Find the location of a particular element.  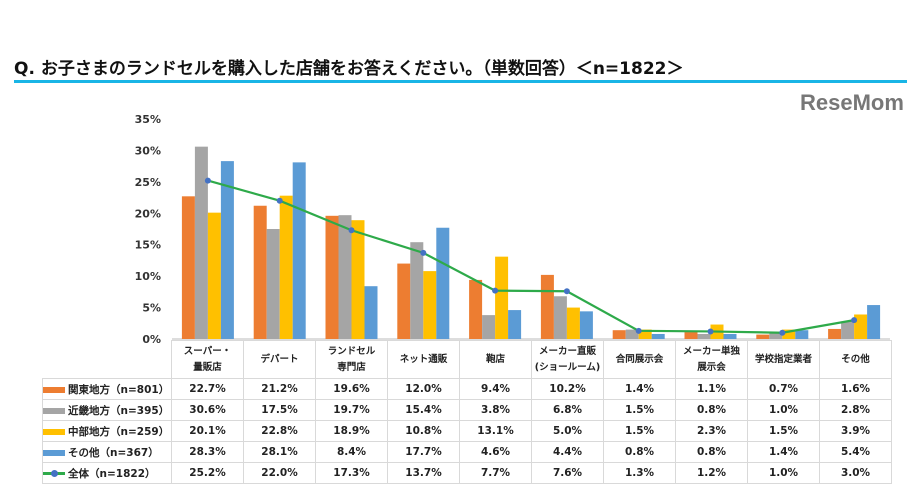

data-label: 5.0% is located at coordinates (567, 431).